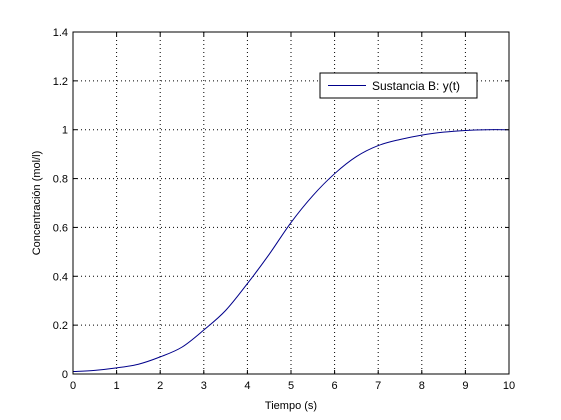 Image resolution: width=561 pixels, height=420 pixels. What do you see at coordinates (335, 386) in the screenshot?
I see `x-tick-label: 6` at bounding box center [335, 386].